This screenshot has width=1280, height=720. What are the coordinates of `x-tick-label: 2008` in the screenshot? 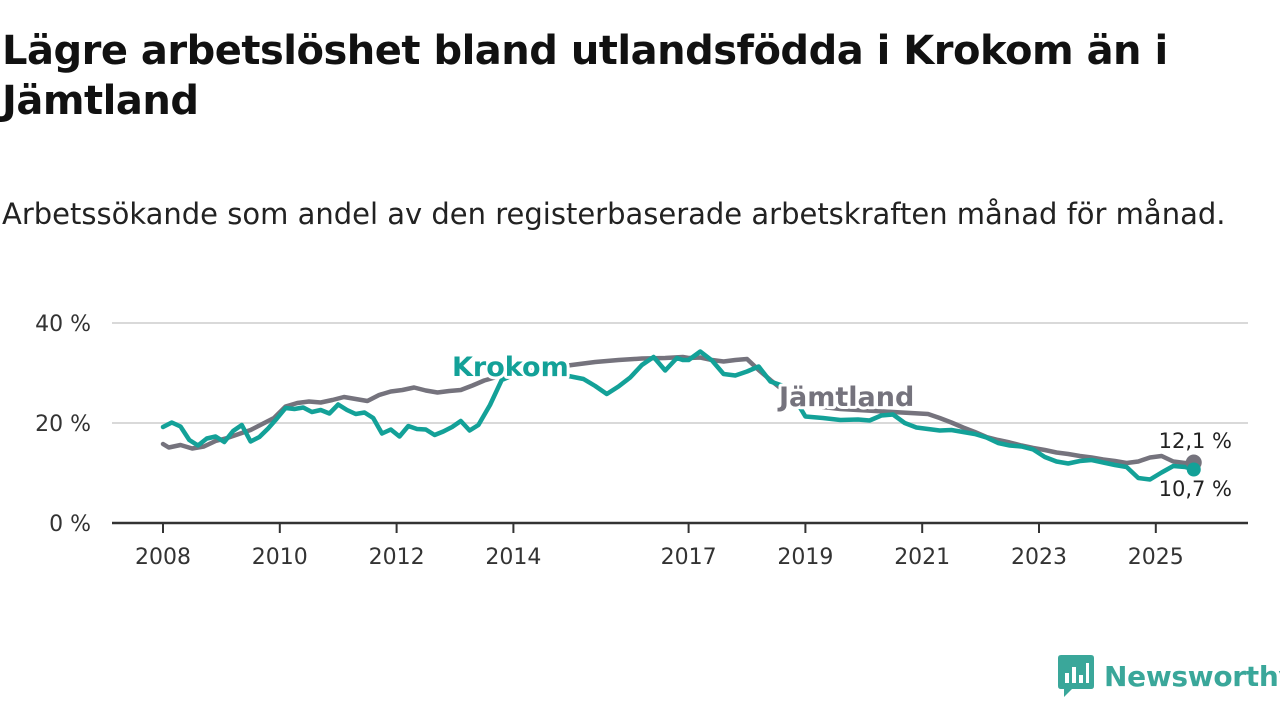 It's located at (163, 557).